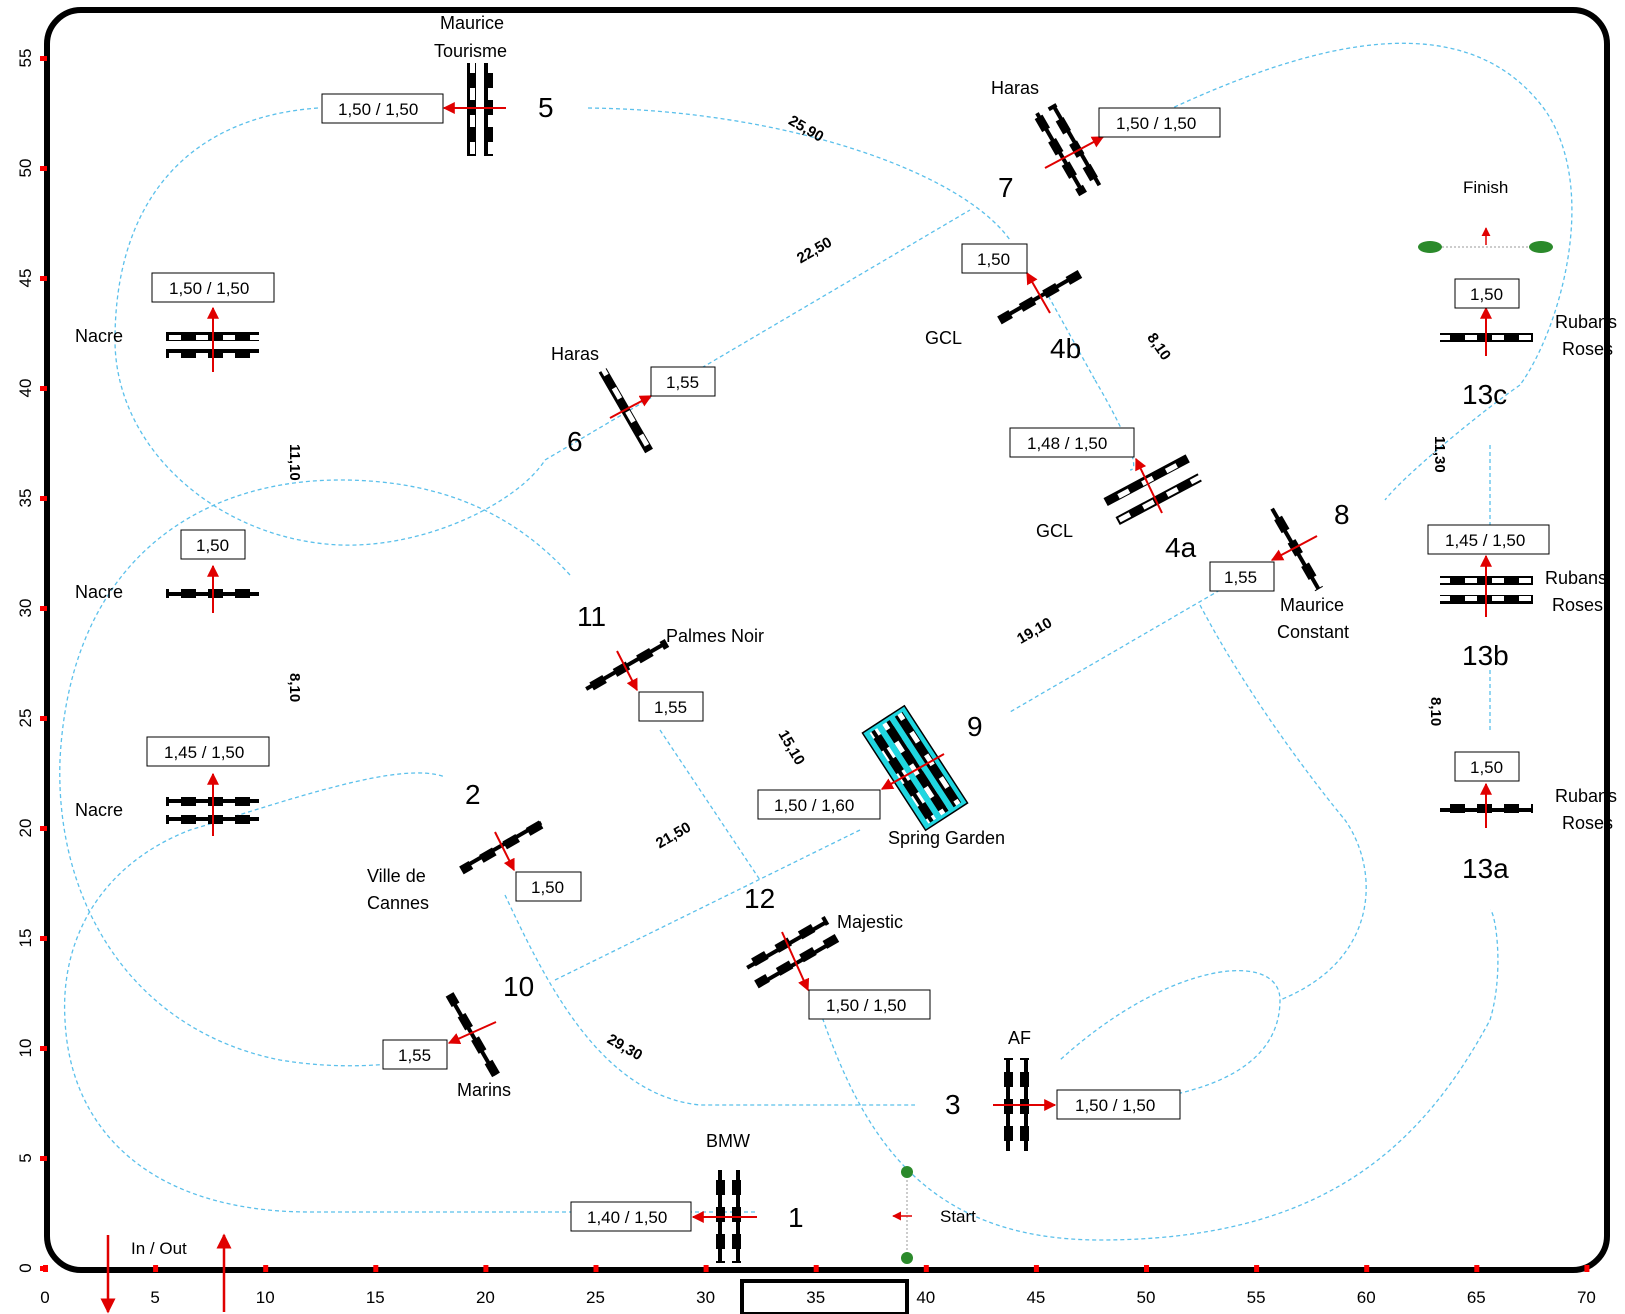 The image size is (1625, 1314). Describe the element at coordinates (25, 498) in the screenshot. I see `y-tick-label: 35` at that location.